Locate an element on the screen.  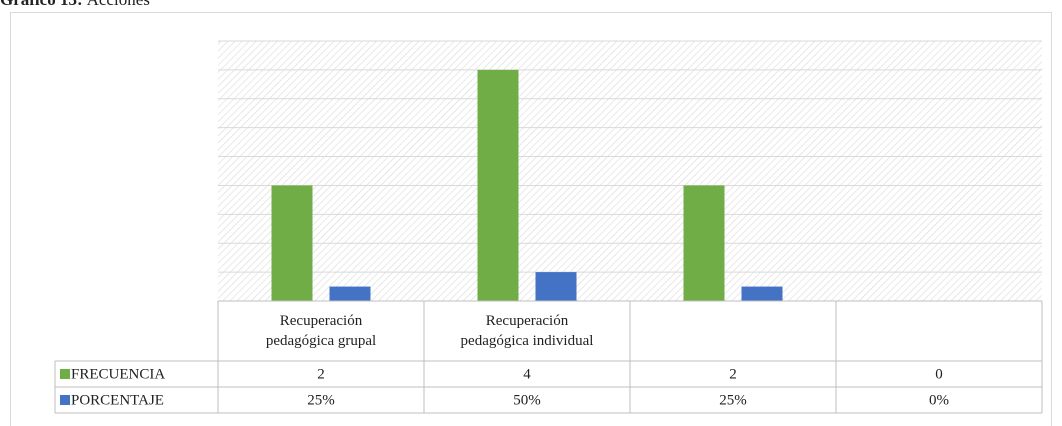
data-label: 50% is located at coordinates (527, 400).